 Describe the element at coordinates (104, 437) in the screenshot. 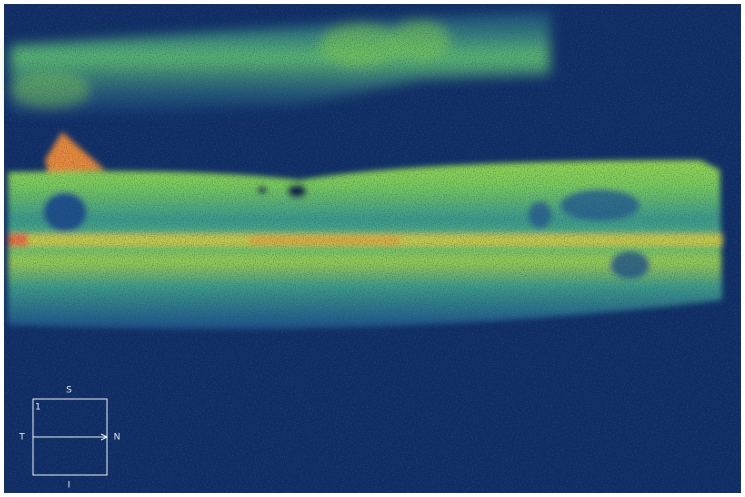

I see `arrow-head` at that location.